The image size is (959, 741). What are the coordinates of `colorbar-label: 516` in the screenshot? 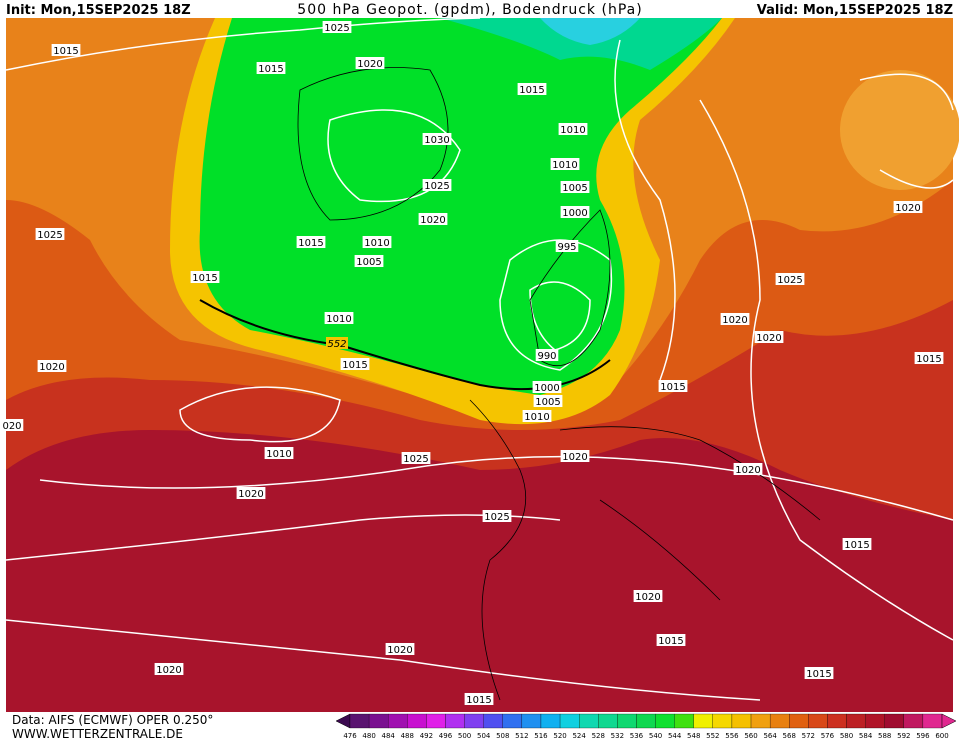 It's located at (541, 736).